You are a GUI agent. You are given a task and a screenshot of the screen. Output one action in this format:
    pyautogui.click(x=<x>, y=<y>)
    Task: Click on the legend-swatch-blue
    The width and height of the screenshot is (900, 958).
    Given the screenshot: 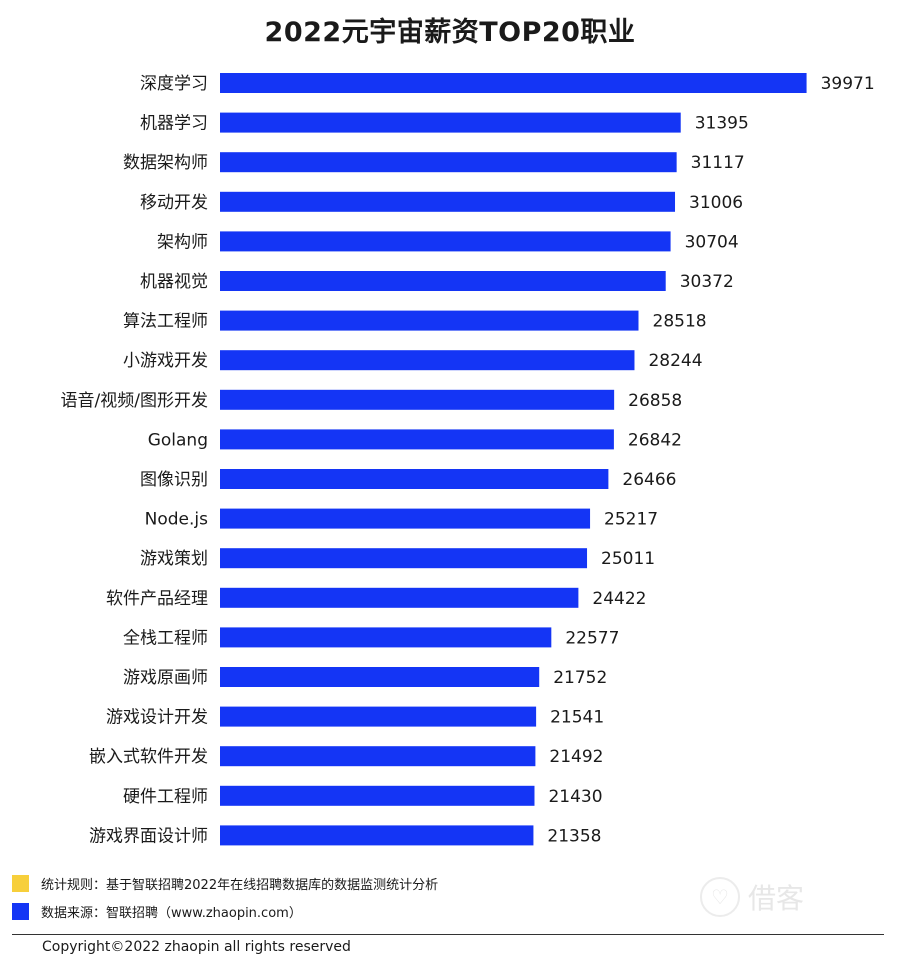 What is the action you would take?
    pyautogui.click(x=20, y=911)
    